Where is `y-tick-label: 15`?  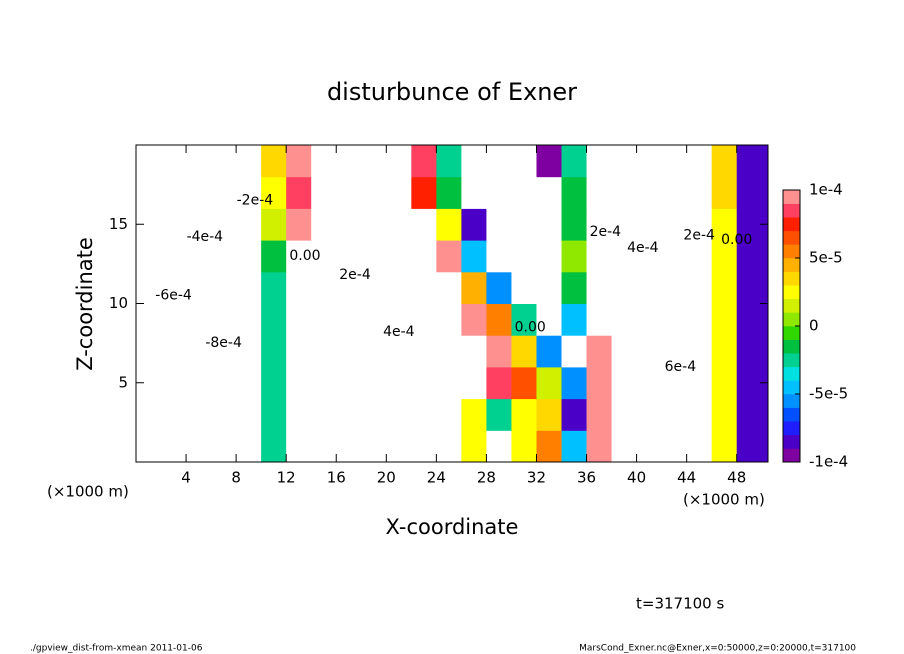
y-tick-label: 15 is located at coordinates (118, 224).